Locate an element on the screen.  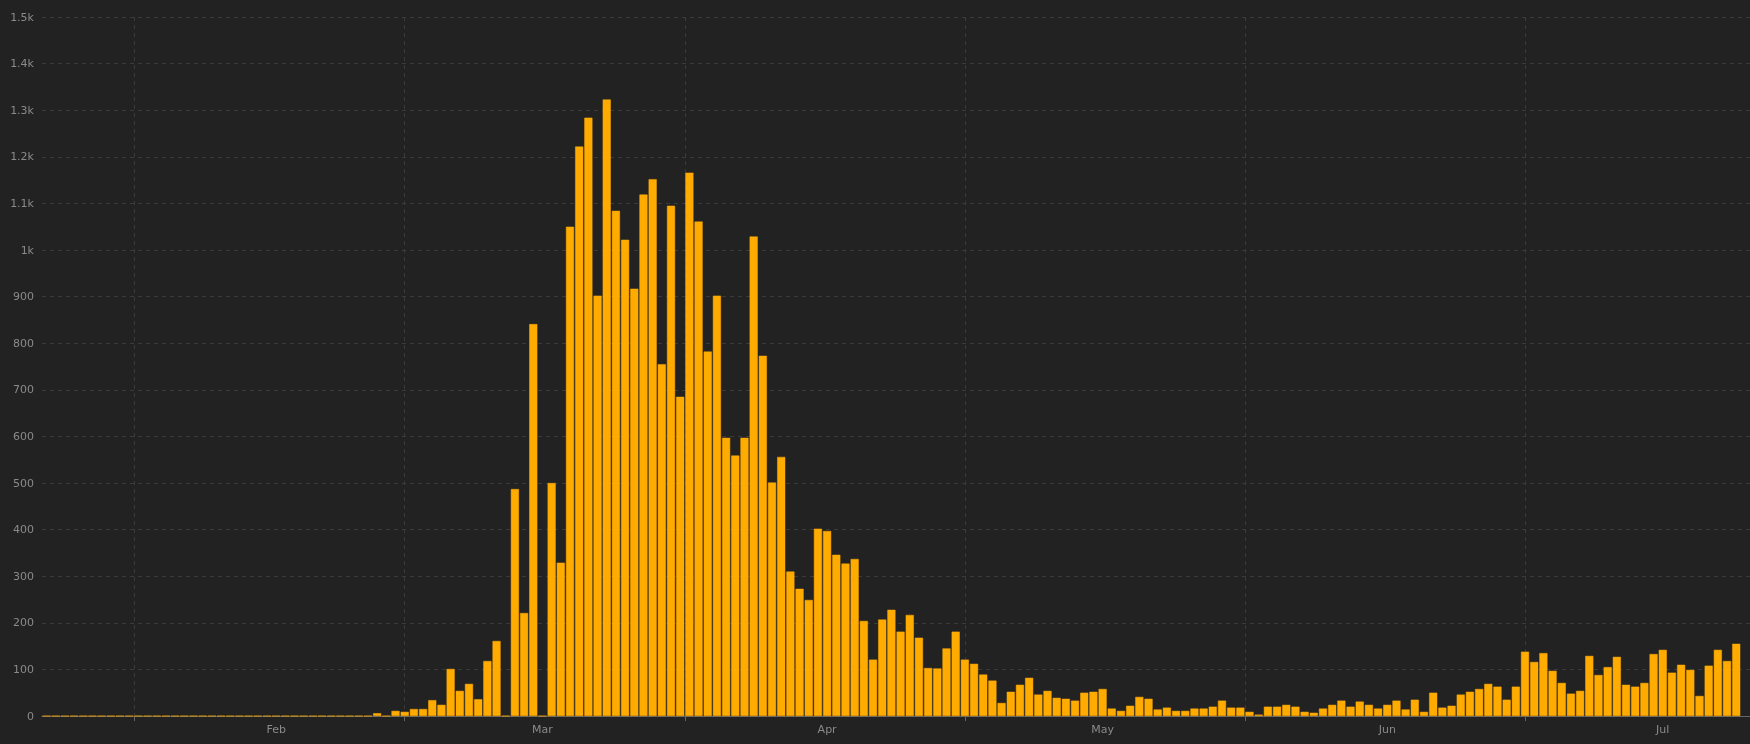
y-tick-label: 0 is located at coordinates (30, 716).